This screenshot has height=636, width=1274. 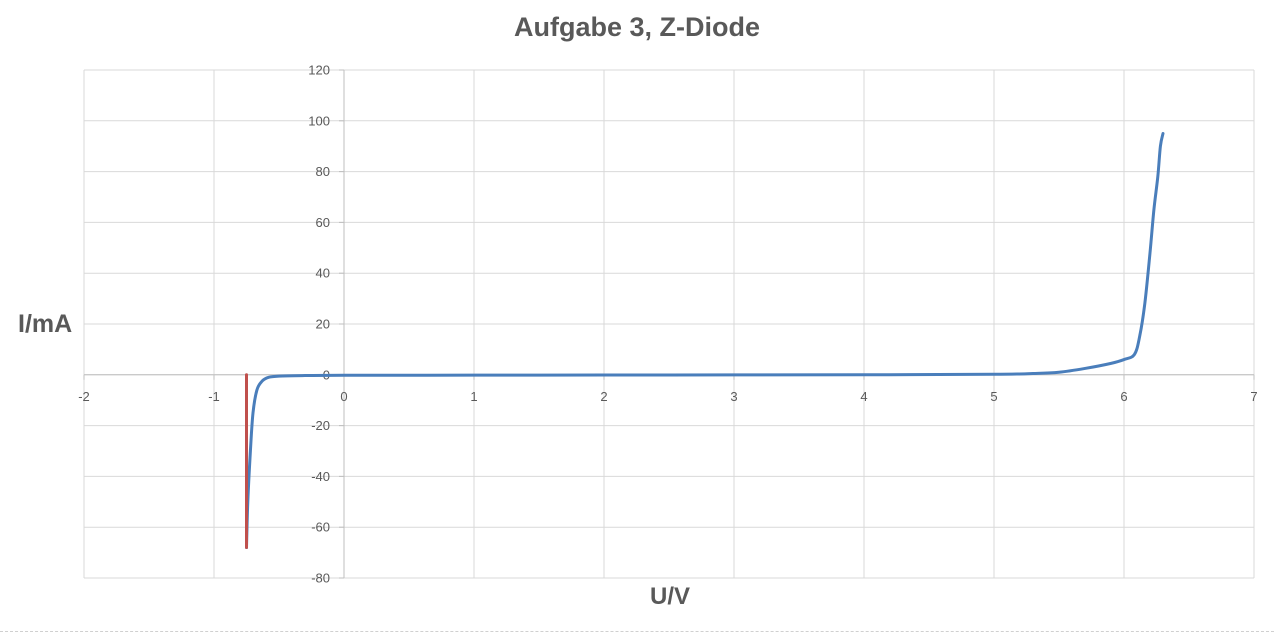 I want to click on x-axis-label: U/V, so click(x=669, y=596).